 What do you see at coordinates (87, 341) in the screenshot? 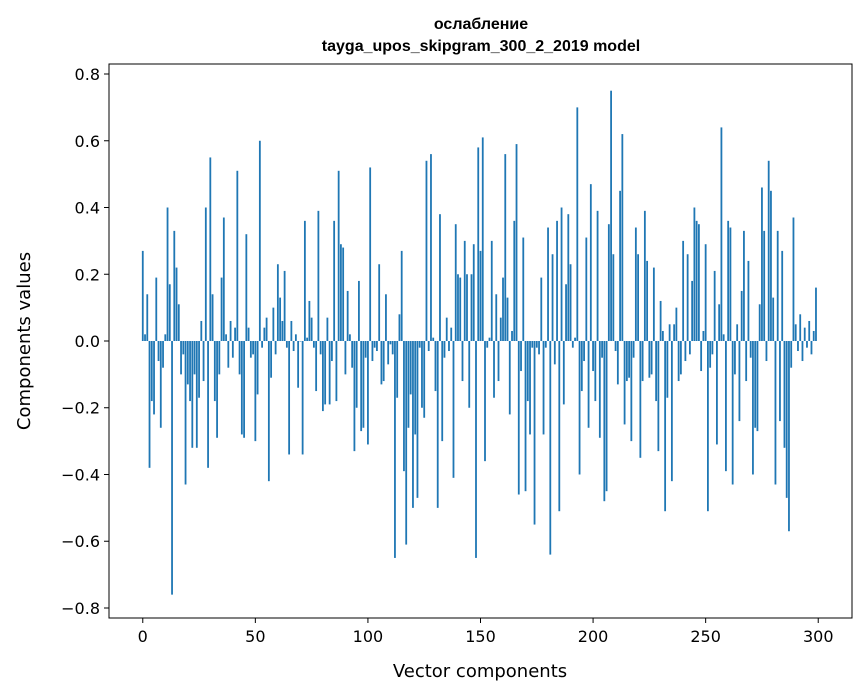
I see `y-tick-label: 0.0` at bounding box center [87, 341].